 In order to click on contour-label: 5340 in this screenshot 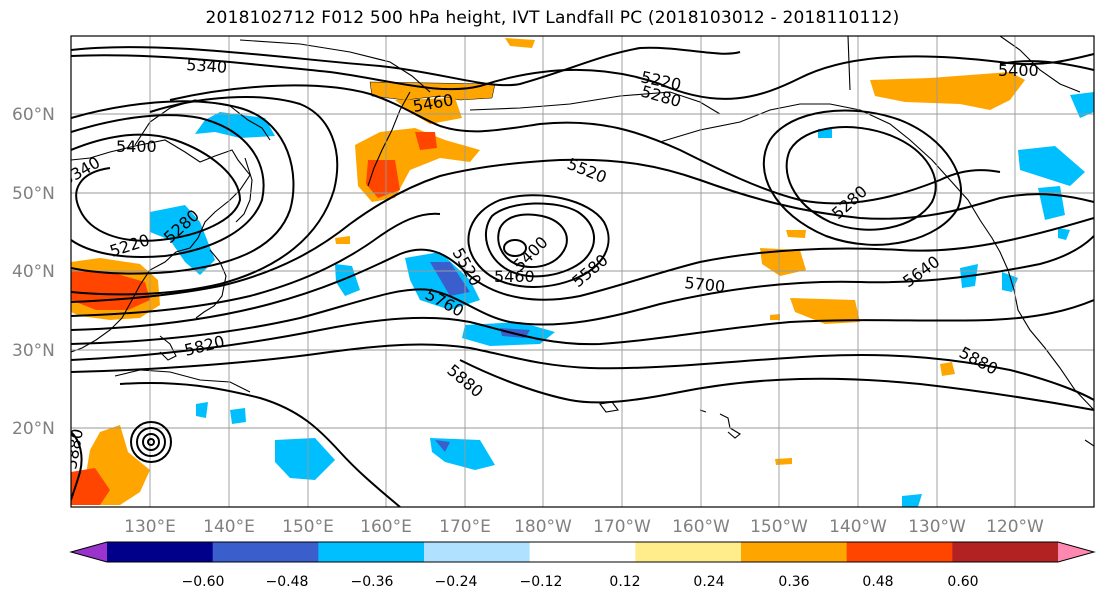, I will do `click(207, 66)`.